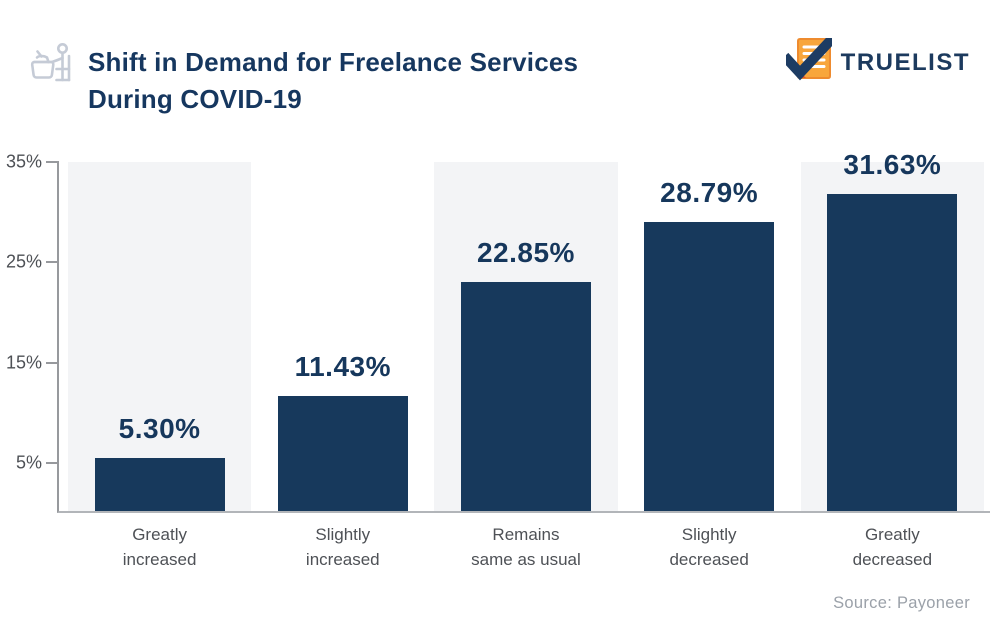 Image resolution: width=1000 pixels, height=640 pixels. I want to click on bar-value-label: 22.85%, so click(525, 252).